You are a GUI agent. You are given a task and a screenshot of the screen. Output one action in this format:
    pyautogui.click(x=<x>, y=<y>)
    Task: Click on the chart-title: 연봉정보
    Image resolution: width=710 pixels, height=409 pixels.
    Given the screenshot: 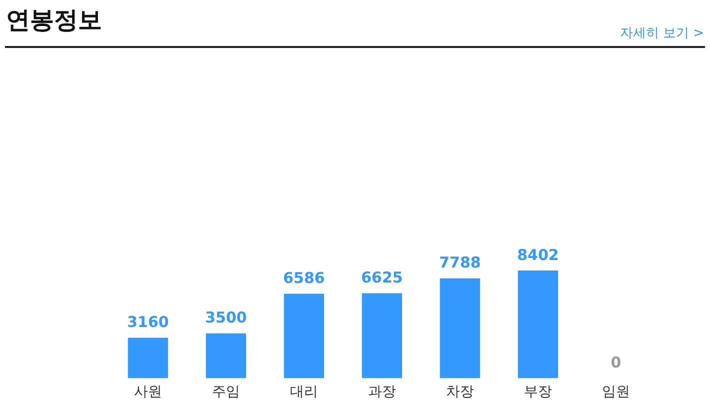 What is the action you would take?
    pyautogui.click(x=54, y=20)
    